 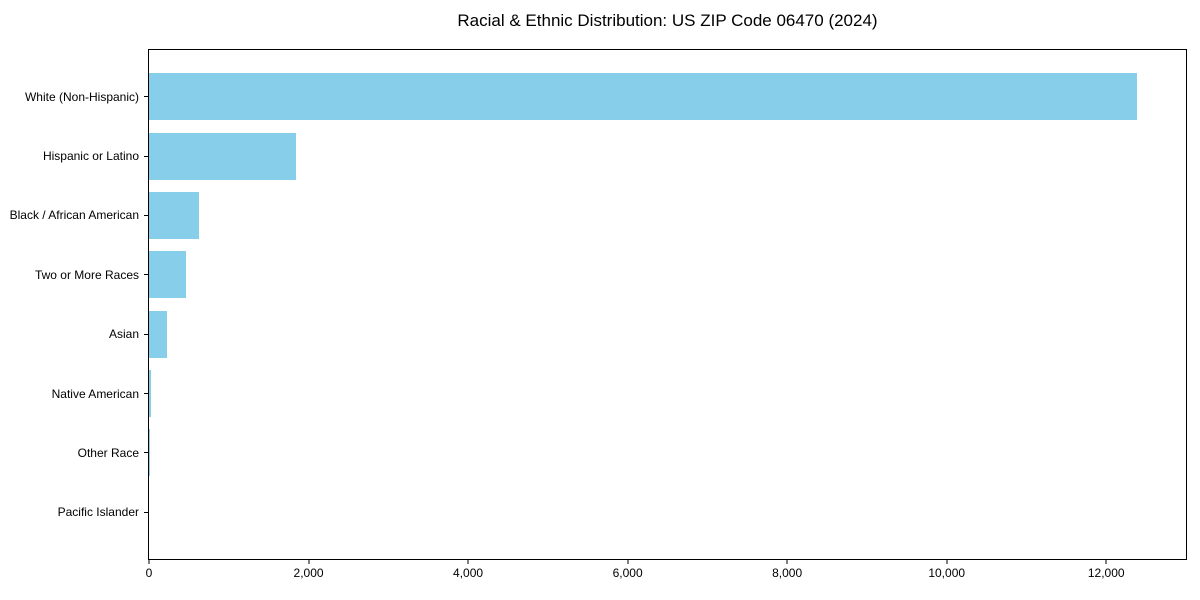 I want to click on y-axis-label: Black / African American, so click(x=74, y=215).